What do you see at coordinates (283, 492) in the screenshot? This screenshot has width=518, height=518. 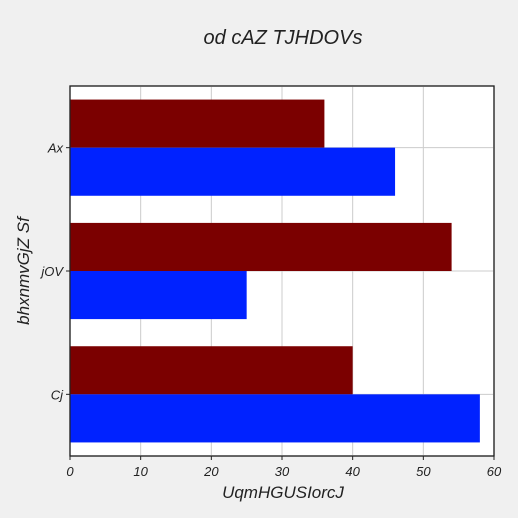 I see `x-axis-label: UqmHGUSIorcJ` at bounding box center [283, 492].